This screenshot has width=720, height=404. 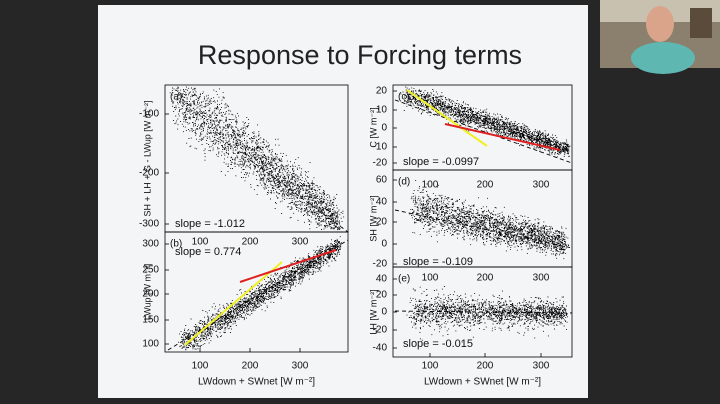 I want to click on slope-label: slope = -0.015, so click(x=438, y=344).